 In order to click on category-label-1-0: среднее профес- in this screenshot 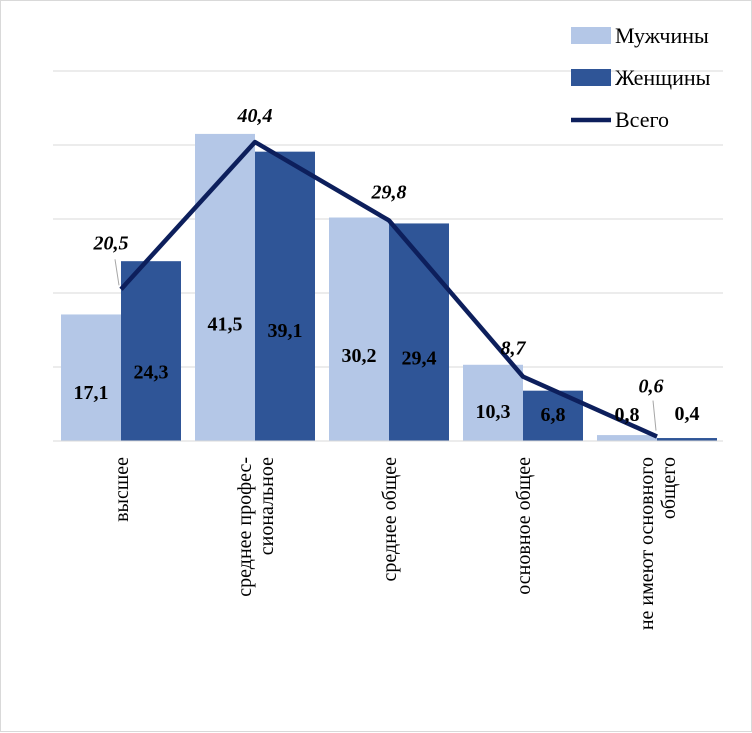, I will do `click(245, 527)`.